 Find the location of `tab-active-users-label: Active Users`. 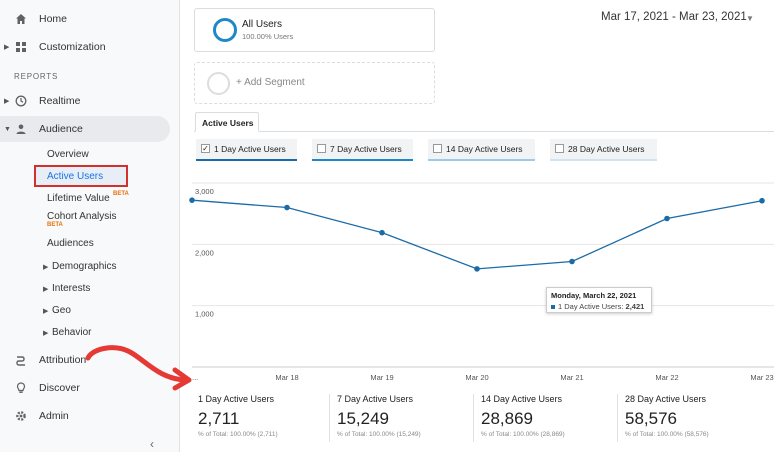

tab-active-users-label: Active Users is located at coordinates (228, 123).